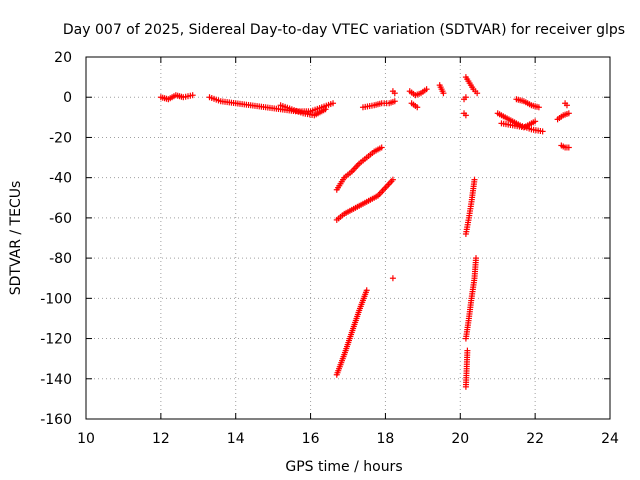  I want to click on x-tick-label: 14, so click(236, 439).